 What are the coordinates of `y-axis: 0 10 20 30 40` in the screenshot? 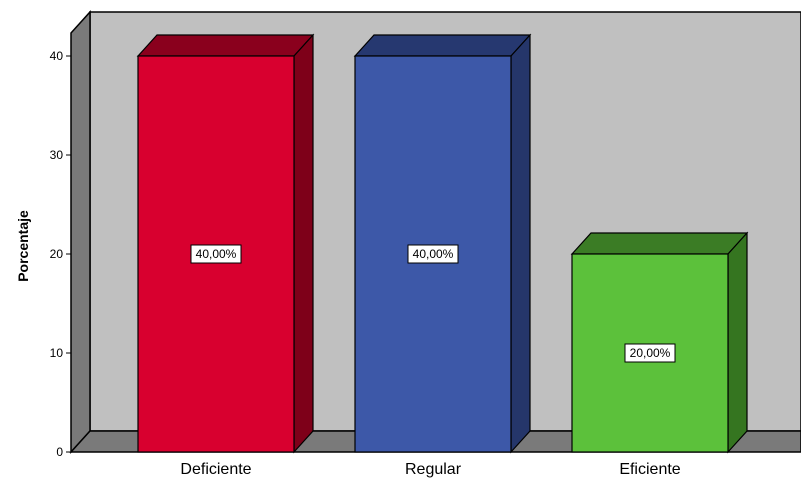 It's located at (60, 254).